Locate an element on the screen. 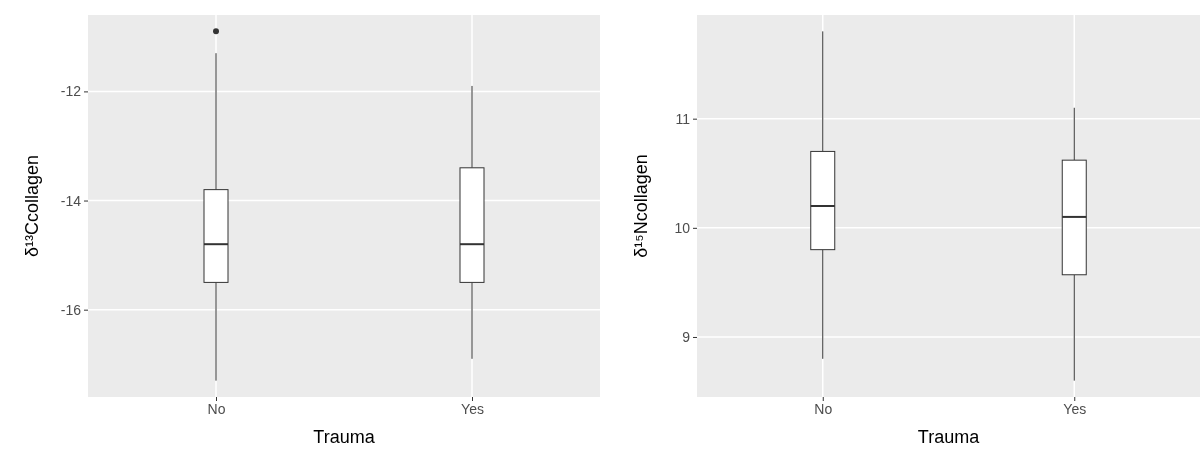  y-tick-label: 11 is located at coordinates (683, 118).